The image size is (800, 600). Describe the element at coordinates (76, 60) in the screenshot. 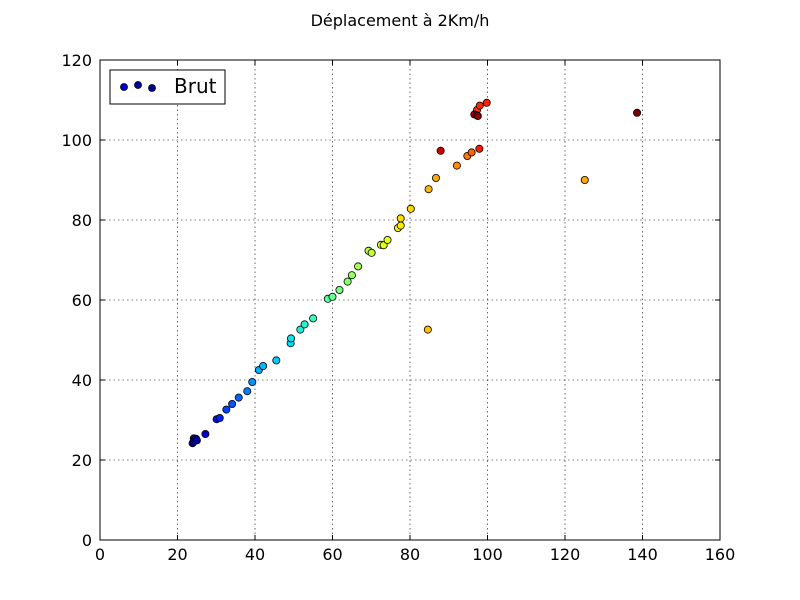

I see `y-tick-label: 120` at that location.